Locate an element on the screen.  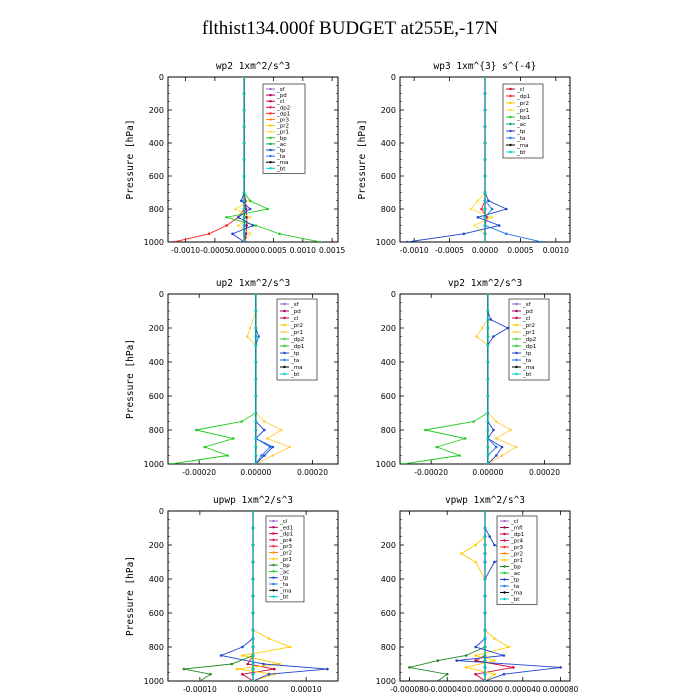
y-tick-label: 400 is located at coordinates (156, 362).